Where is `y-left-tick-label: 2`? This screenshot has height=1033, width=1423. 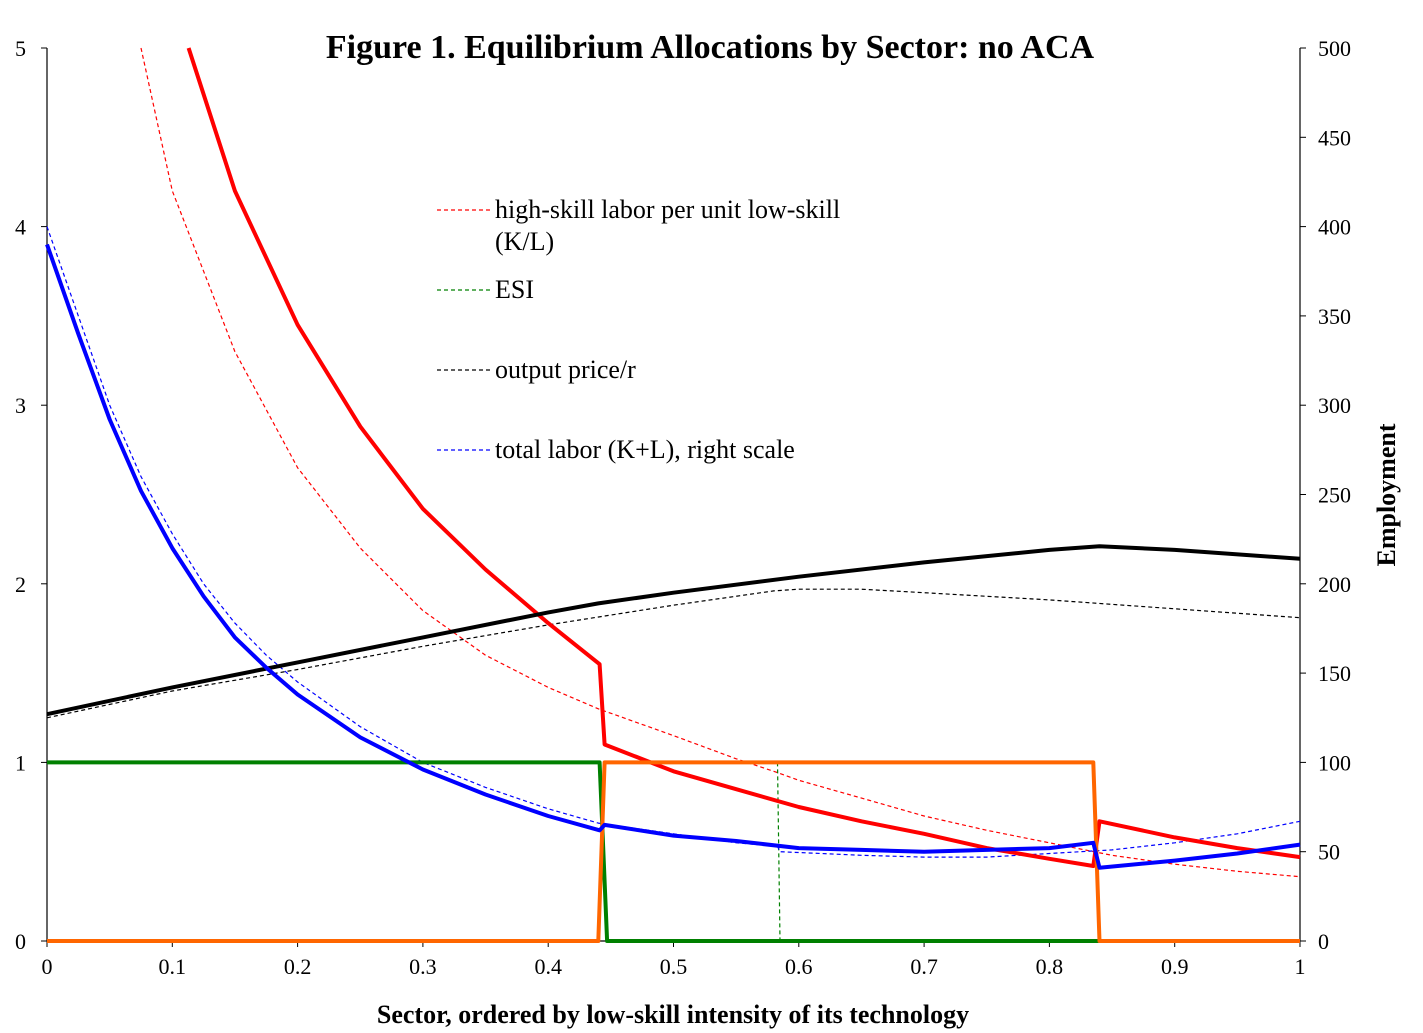 y-left-tick-label: 2 is located at coordinates (20, 584).